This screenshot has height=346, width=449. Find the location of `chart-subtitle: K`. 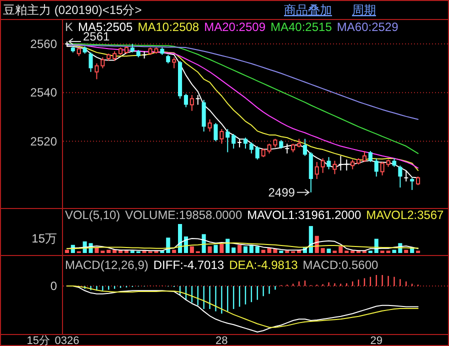

chart-subtitle: K is located at coordinates (69, 27).